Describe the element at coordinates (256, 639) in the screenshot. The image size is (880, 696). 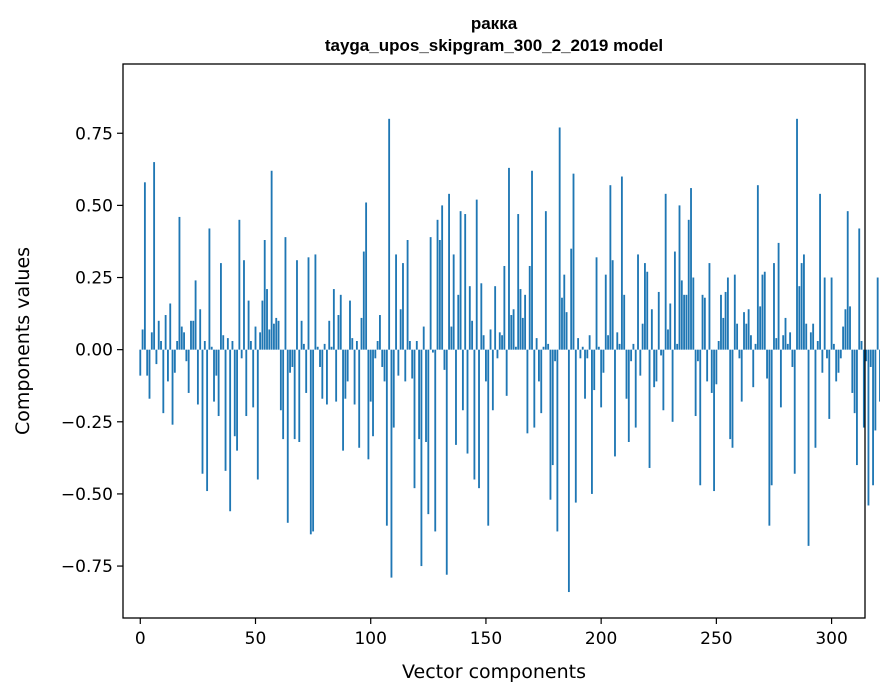
I see `x-tick-label: 50` at that location.